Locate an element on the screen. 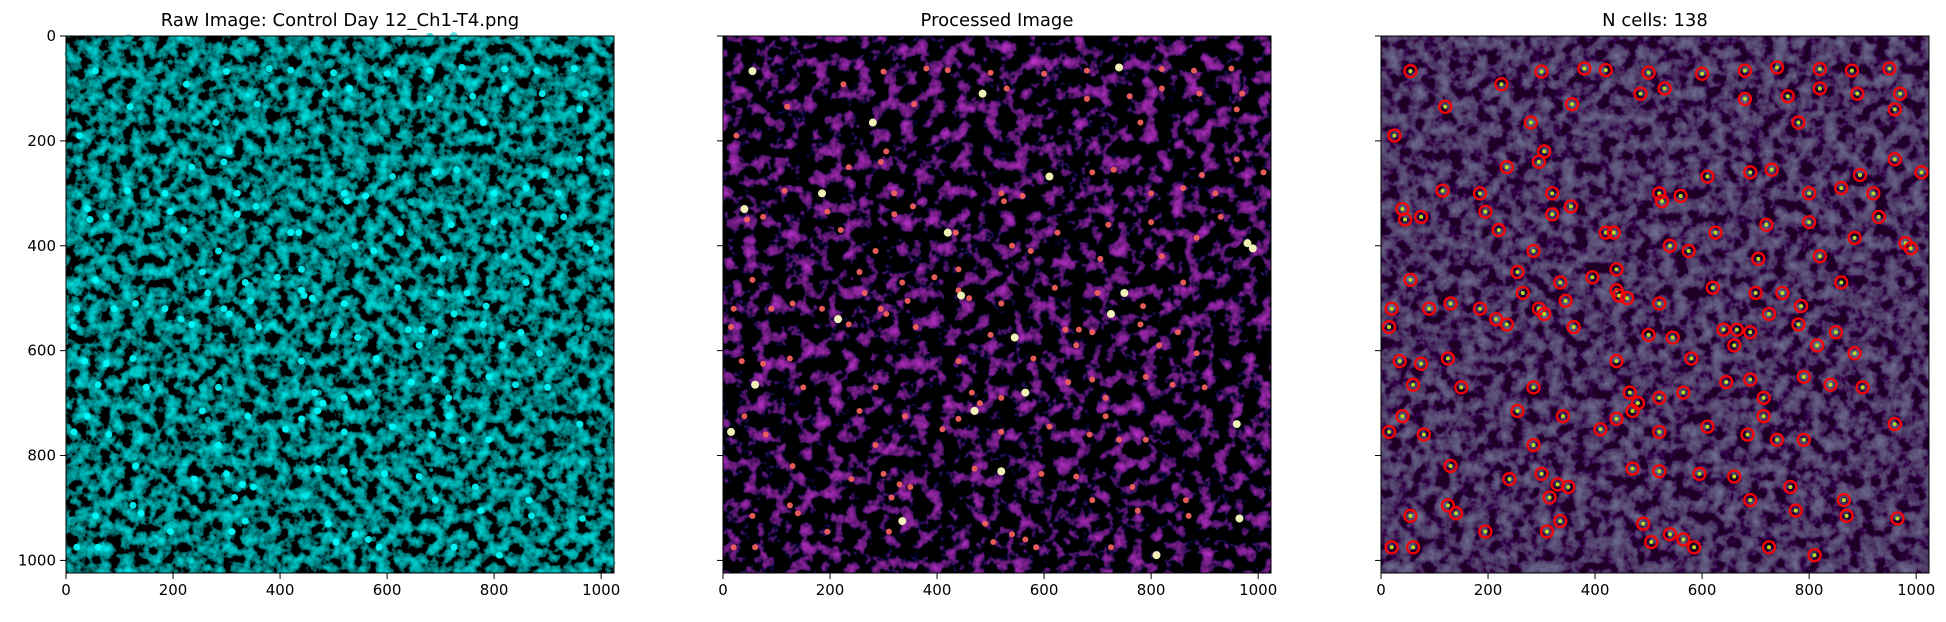 Image resolution: width=1946 pixels, height=622 pixels. x-tick-label: 800 is located at coordinates (1809, 590).